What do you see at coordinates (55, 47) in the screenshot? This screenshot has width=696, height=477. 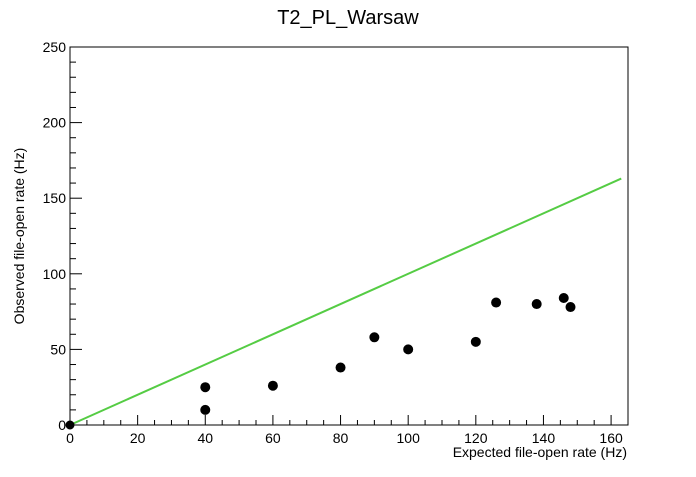 I see `y-axis-tick-label: 250` at bounding box center [55, 47].